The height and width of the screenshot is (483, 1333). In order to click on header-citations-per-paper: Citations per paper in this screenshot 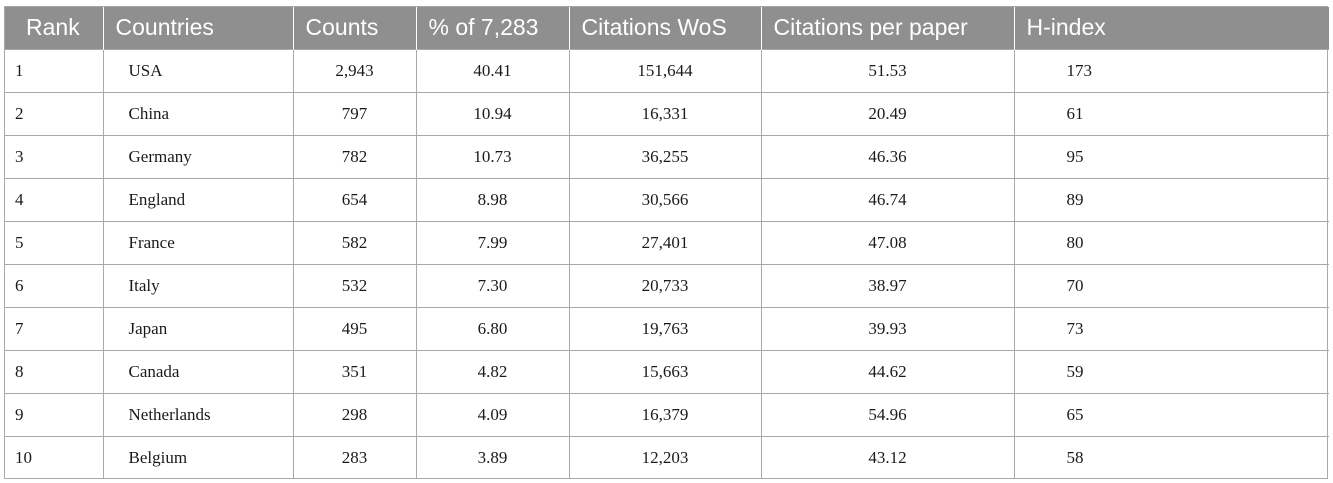, I will do `click(887, 28)`.